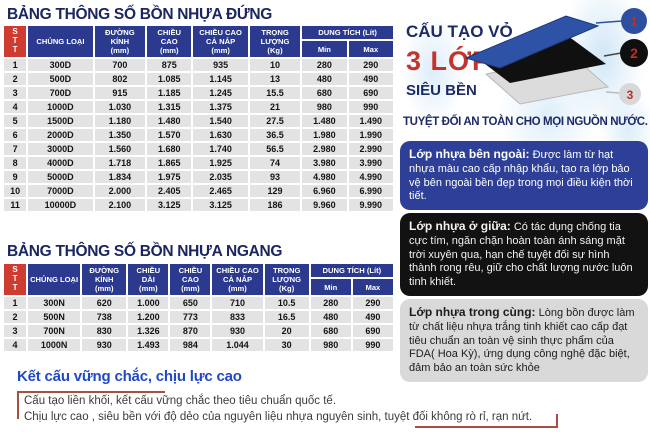  Describe the element at coordinates (330, 331) in the screenshot. I see `spec-cell: 680` at that location.